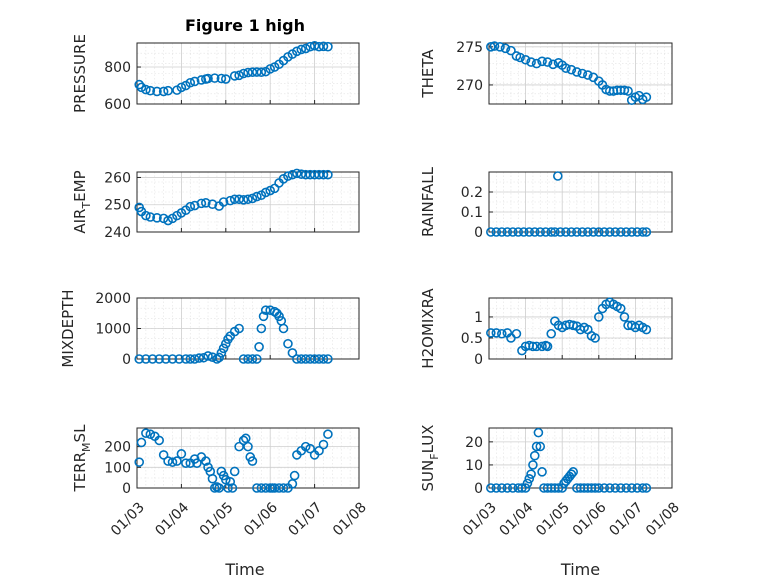 This screenshot has height=583, width=778. Describe the element at coordinates (117, 468) in the screenshot. I see `y-tick-label: 100` at that location.